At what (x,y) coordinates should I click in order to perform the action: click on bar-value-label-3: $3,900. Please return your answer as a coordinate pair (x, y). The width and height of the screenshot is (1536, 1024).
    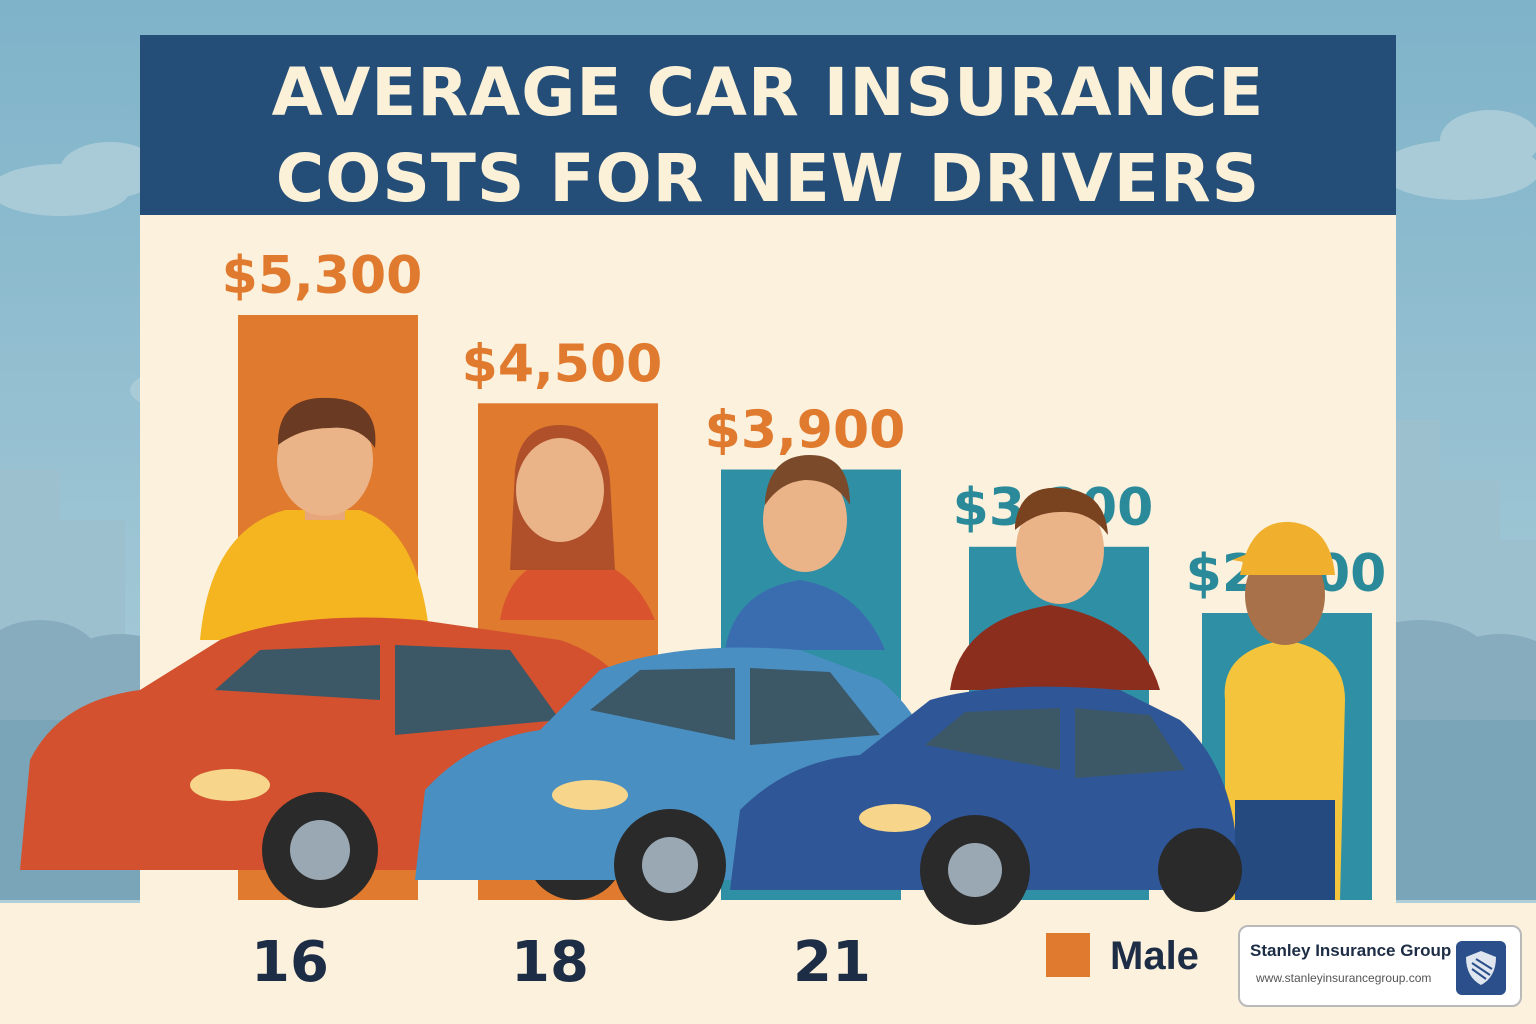
    Looking at the image, I should click on (805, 431).